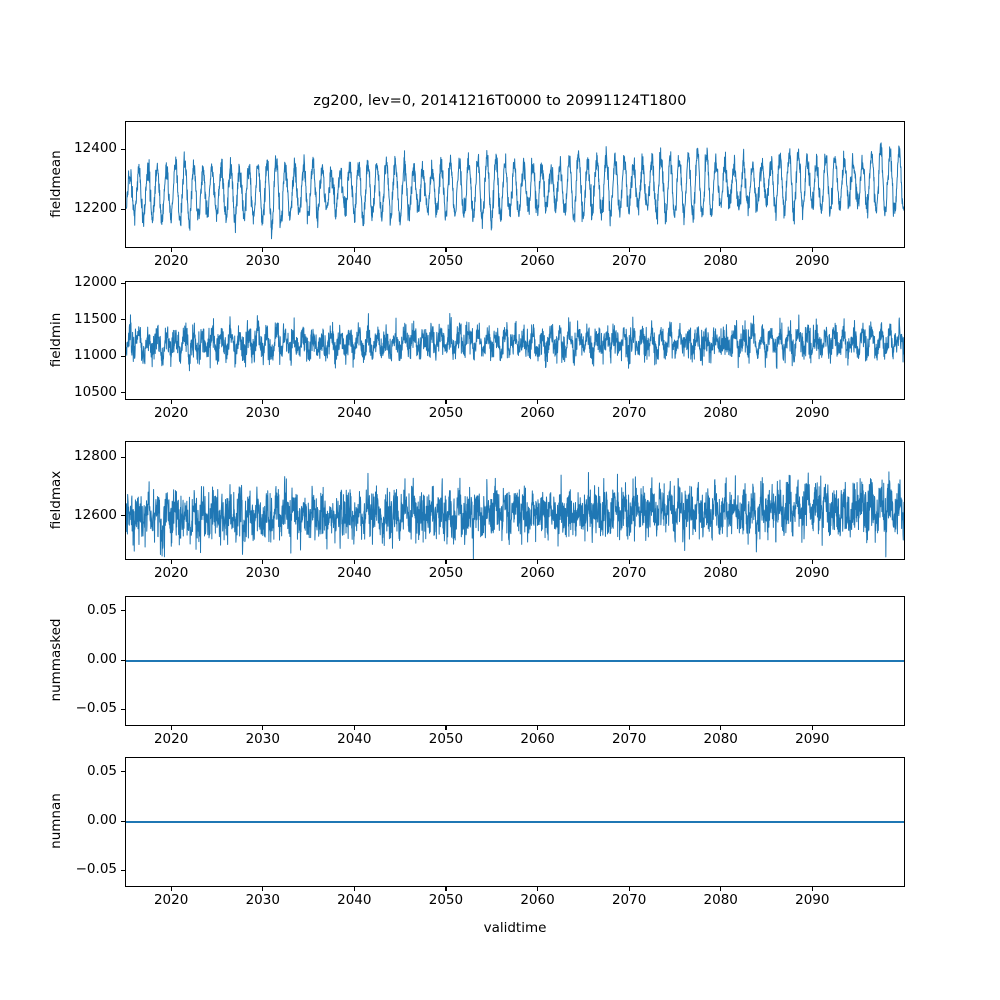  What do you see at coordinates (446, 900) in the screenshot?
I see `xtick-label-numnan-3: 2050` at bounding box center [446, 900].